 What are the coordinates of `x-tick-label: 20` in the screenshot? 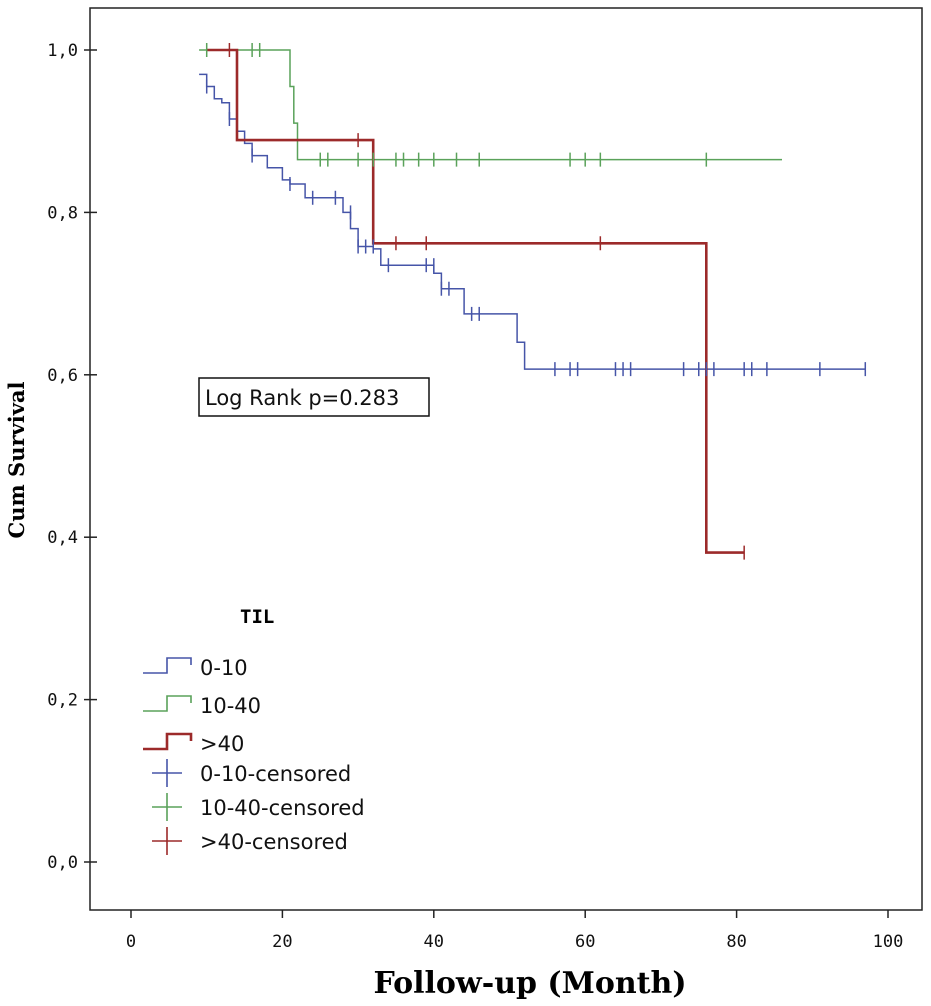 It's located at (282, 942).